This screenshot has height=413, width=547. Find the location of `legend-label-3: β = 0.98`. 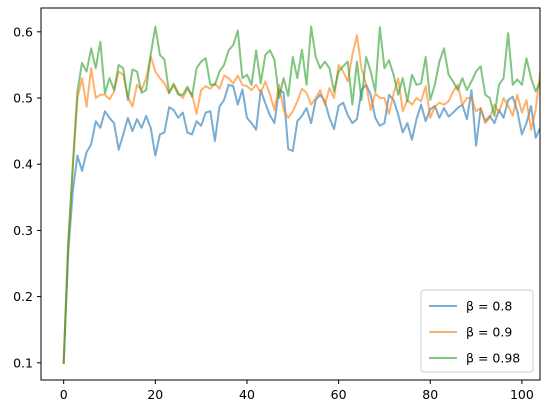

legend-label-3: β = 0.98 is located at coordinates (493, 358).